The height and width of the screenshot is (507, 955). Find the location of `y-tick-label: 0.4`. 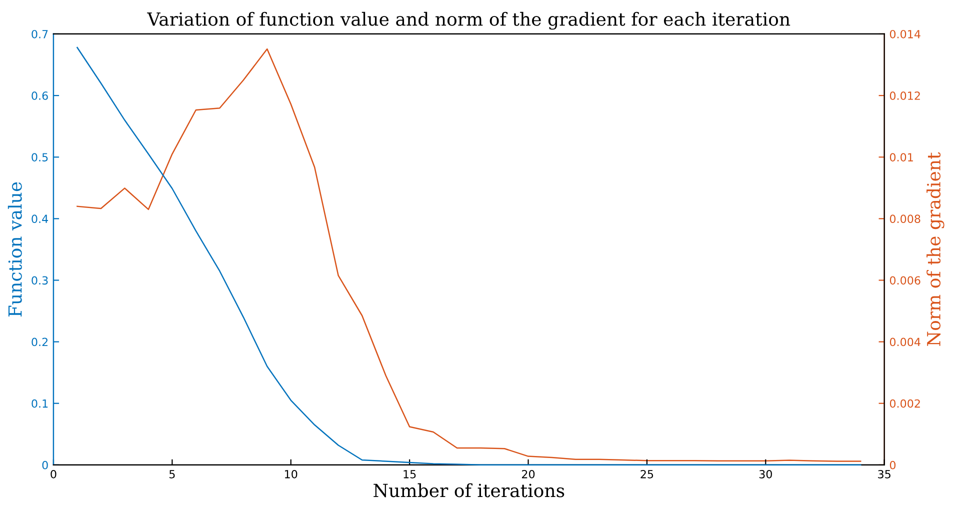

y-tick-label: 0.4 is located at coordinates (40, 219).